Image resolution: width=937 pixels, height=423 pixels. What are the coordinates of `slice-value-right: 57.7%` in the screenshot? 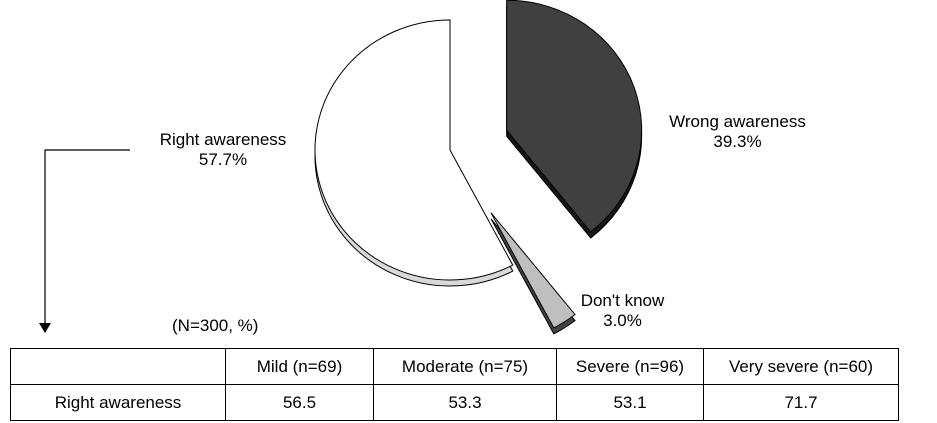 It's located at (223, 159).